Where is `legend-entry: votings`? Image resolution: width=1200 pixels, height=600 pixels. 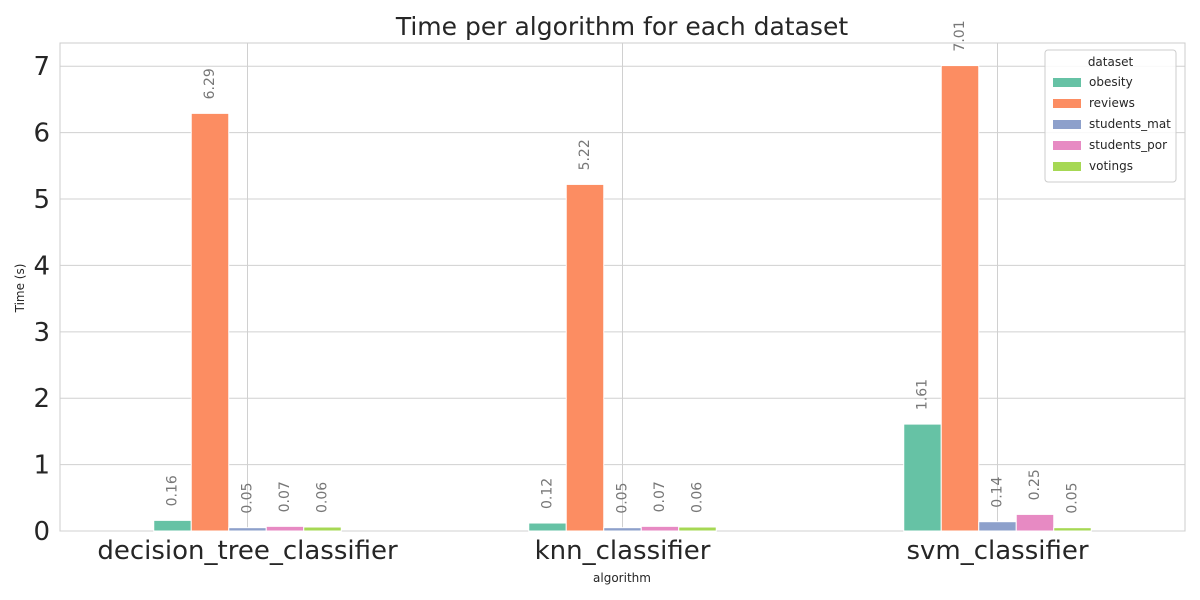
legend-entry: votings is located at coordinates (1111, 166).